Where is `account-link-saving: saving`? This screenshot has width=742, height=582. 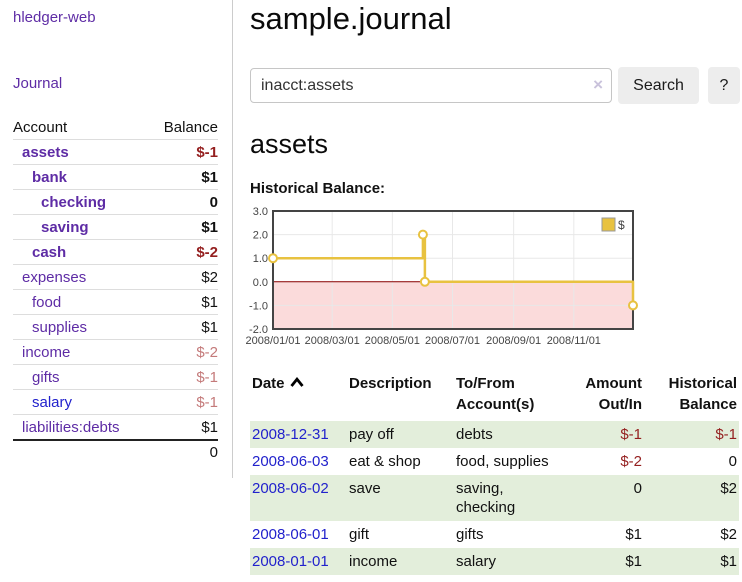 account-link-saving: saving is located at coordinates (65, 227).